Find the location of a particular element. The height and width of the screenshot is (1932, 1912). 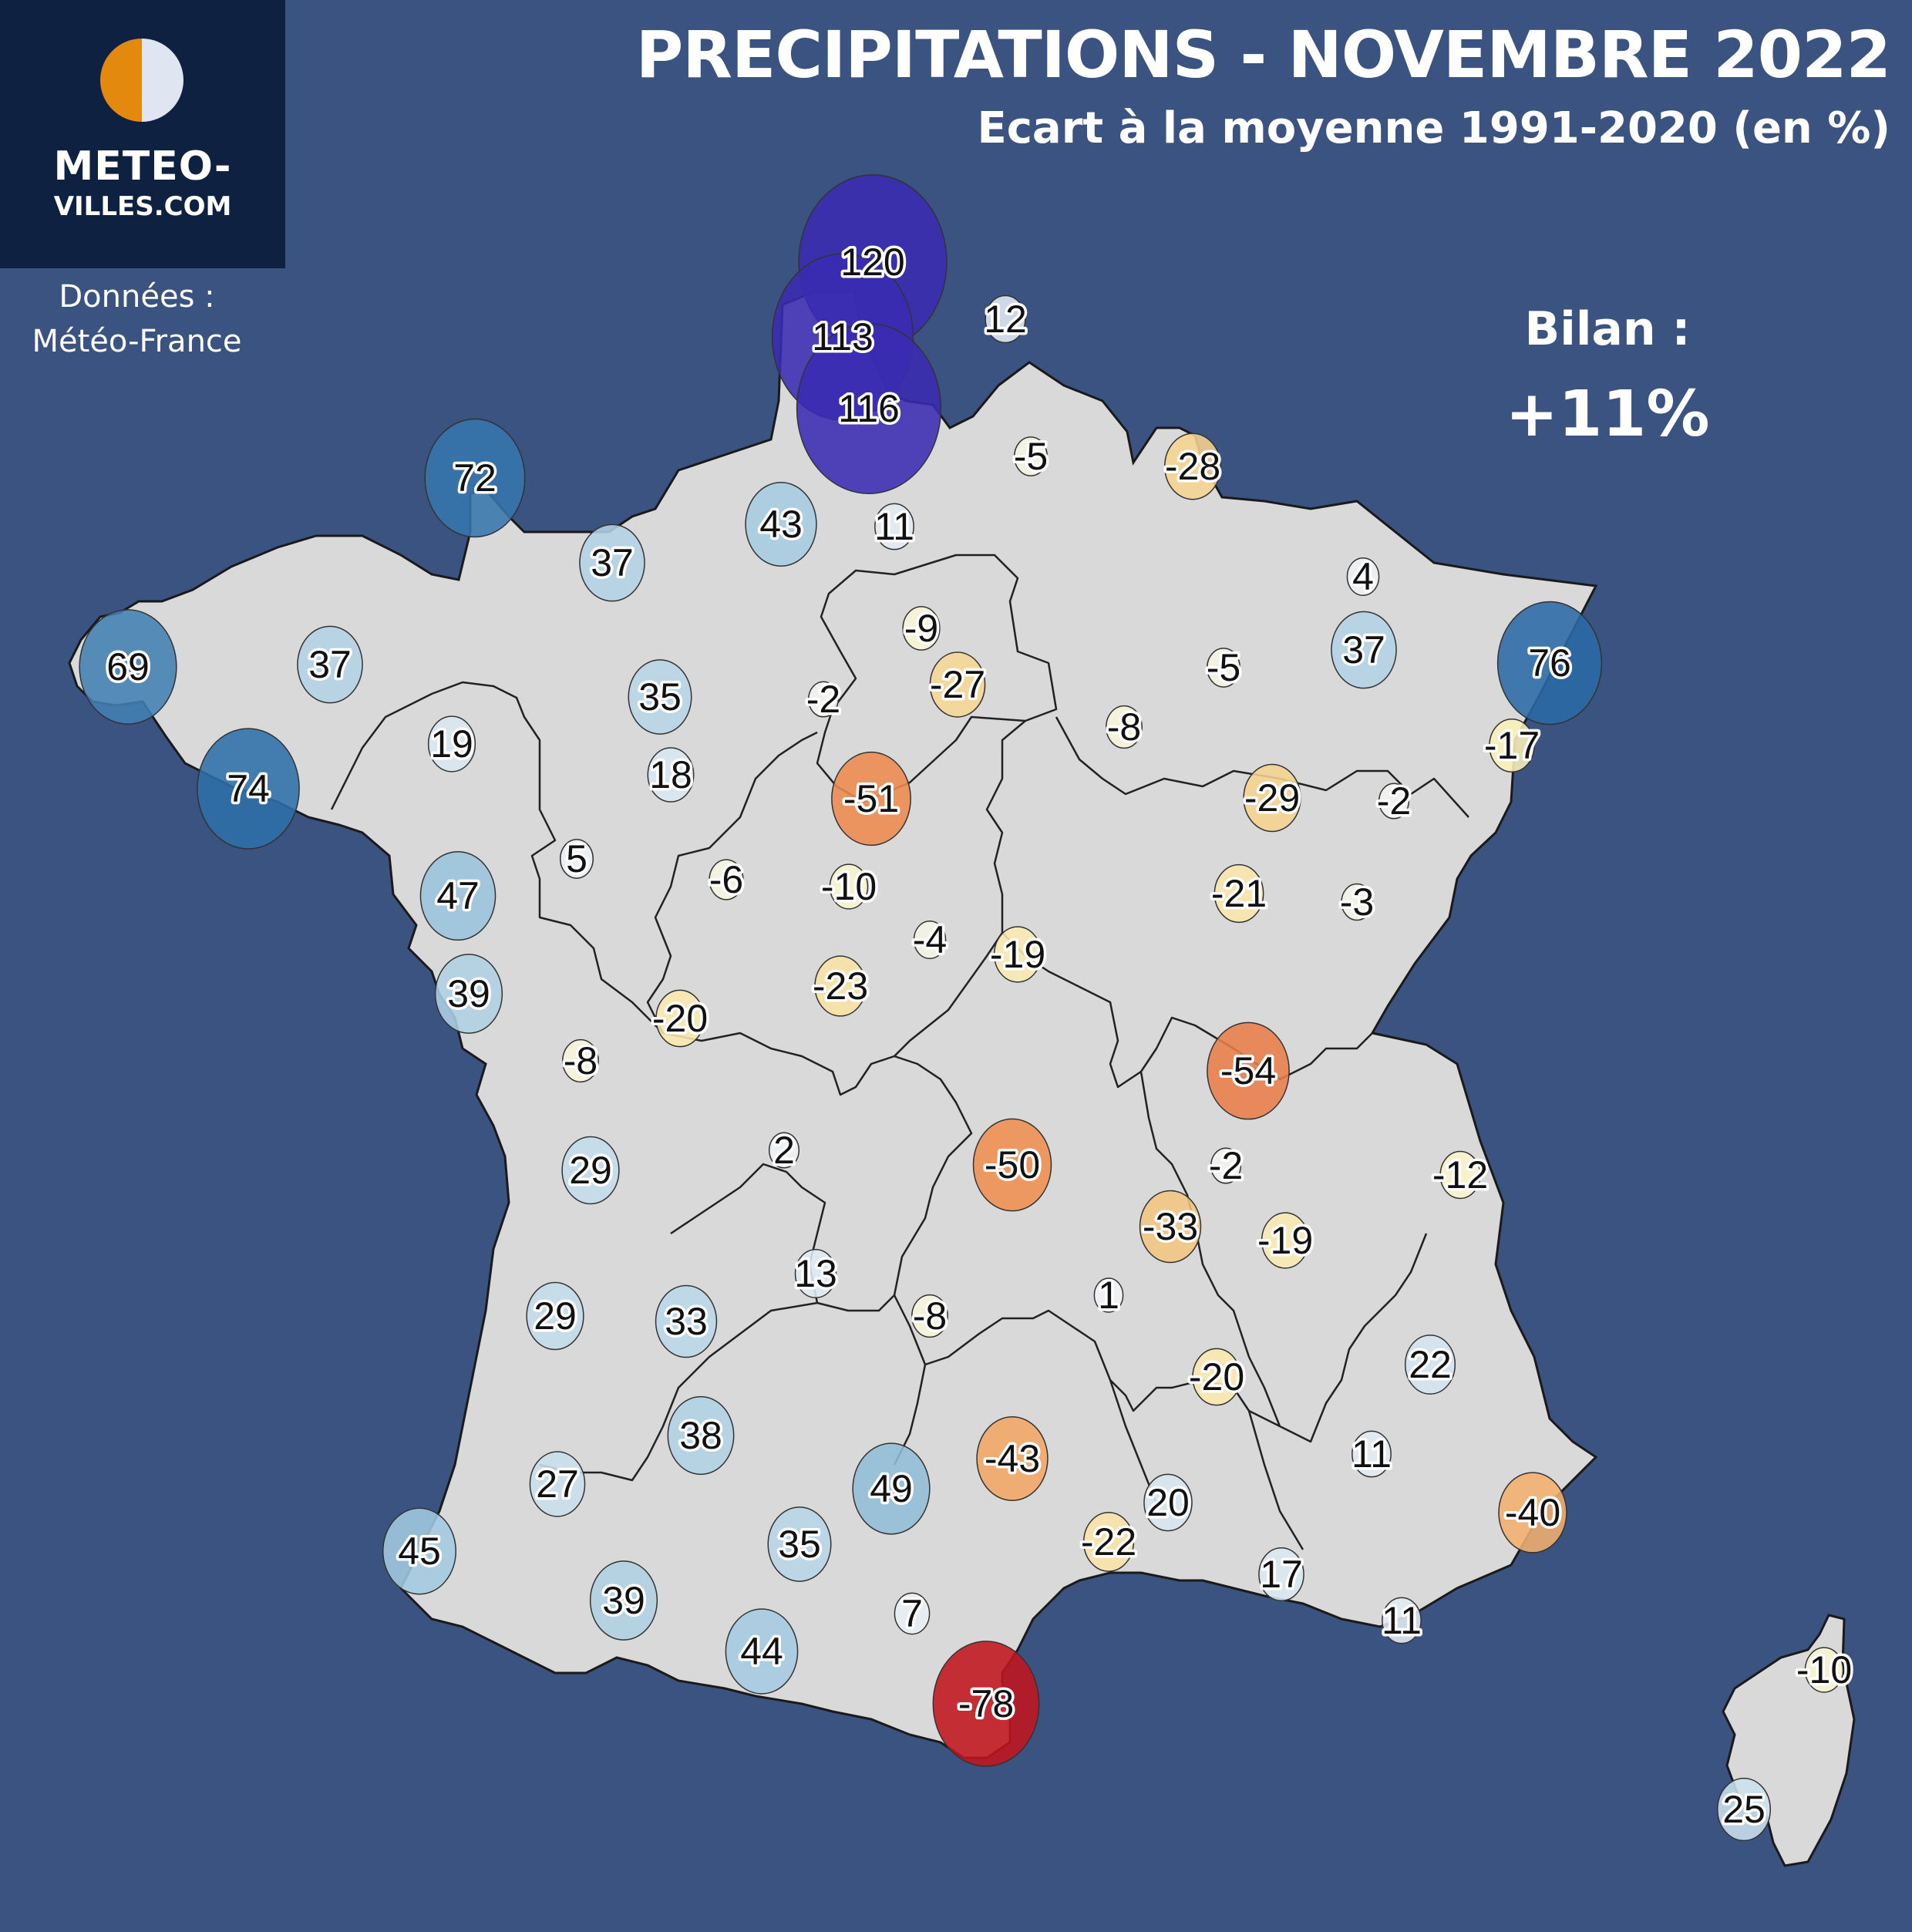

station-value: -28 is located at coordinates (1192, 466).